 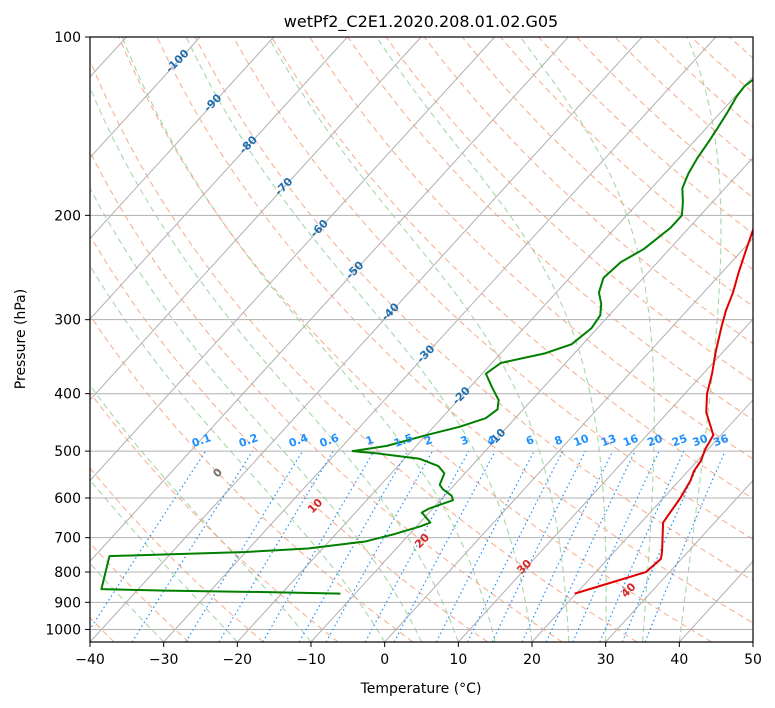 What do you see at coordinates (67, 539) in the screenshot?
I see `y-tick-label: 700` at bounding box center [67, 539].